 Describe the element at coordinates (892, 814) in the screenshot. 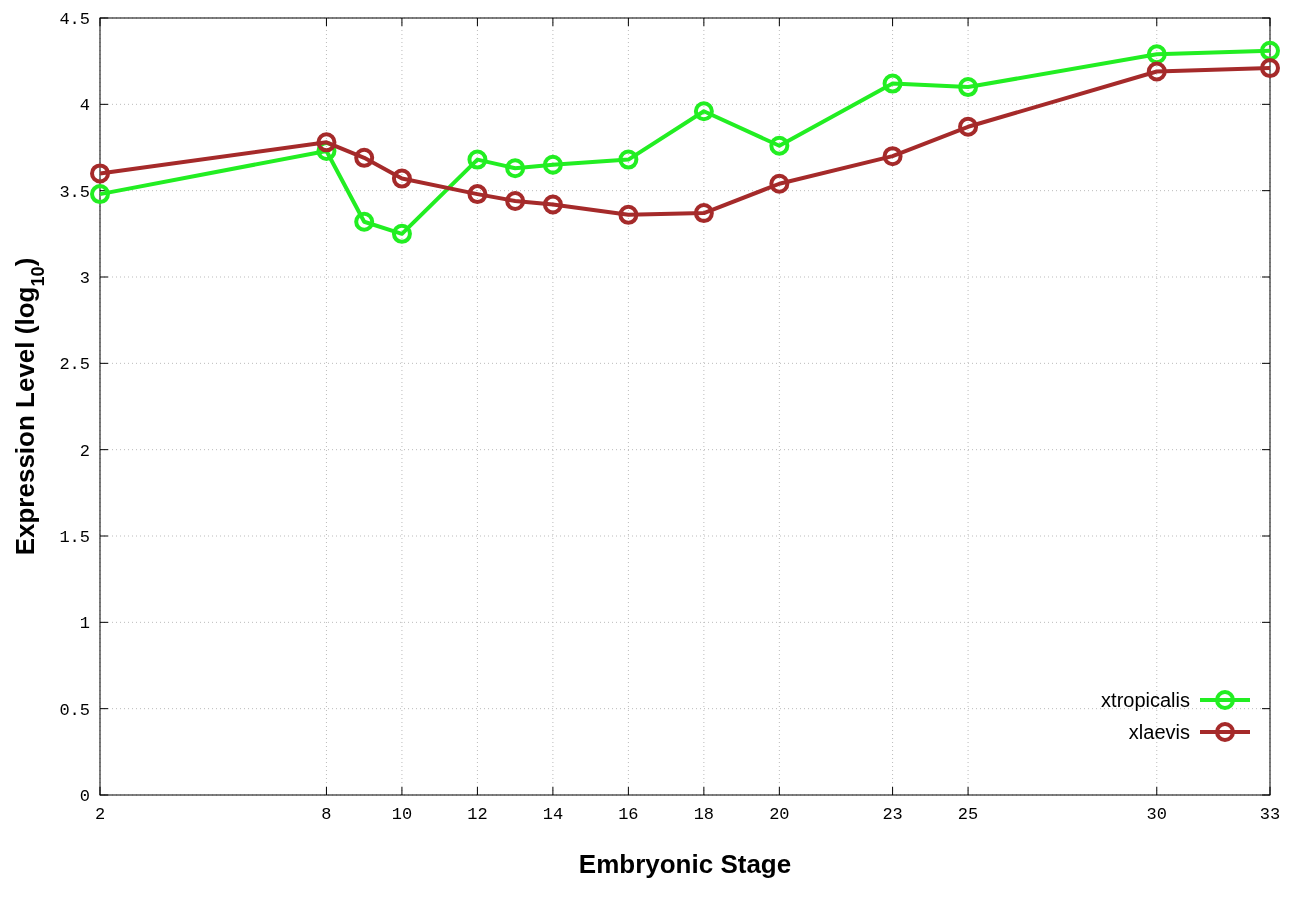

I see `x-tick-label: 23` at that location.